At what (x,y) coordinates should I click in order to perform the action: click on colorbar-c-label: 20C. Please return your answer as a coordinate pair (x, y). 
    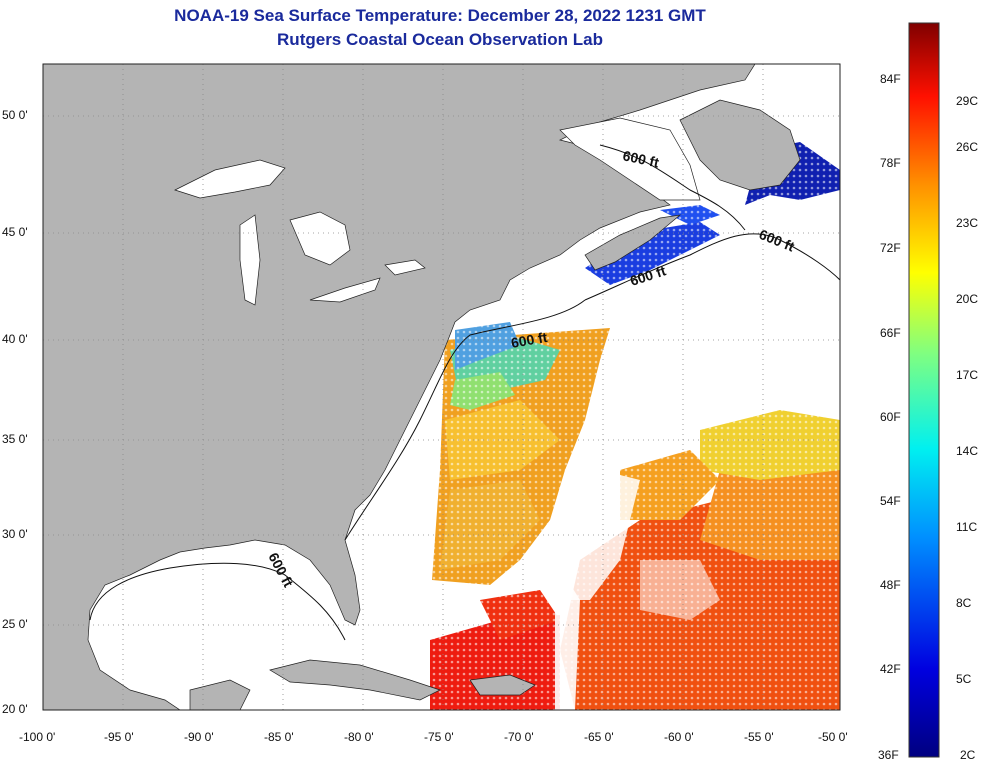
    Looking at the image, I should click on (967, 299).